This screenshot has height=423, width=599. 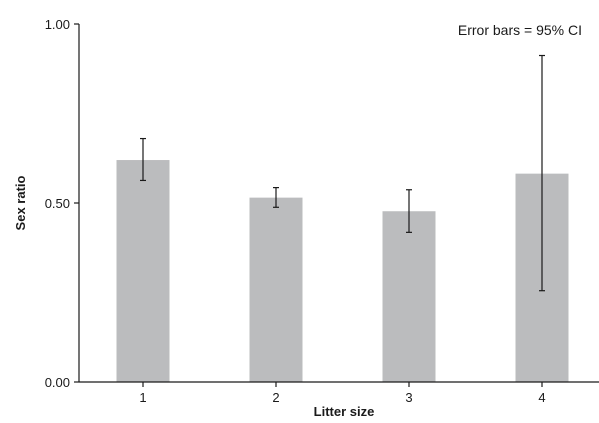 I want to click on y-ticks: 0.00 0.50 1.00, so click(x=62, y=203).